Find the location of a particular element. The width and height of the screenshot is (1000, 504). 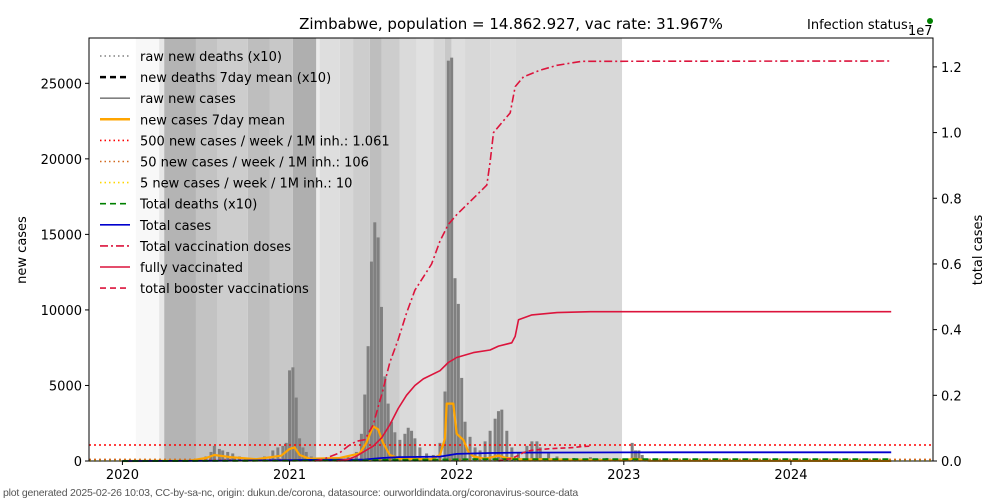

legend-label: fully vaccinated is located at coordinates (191, 268).